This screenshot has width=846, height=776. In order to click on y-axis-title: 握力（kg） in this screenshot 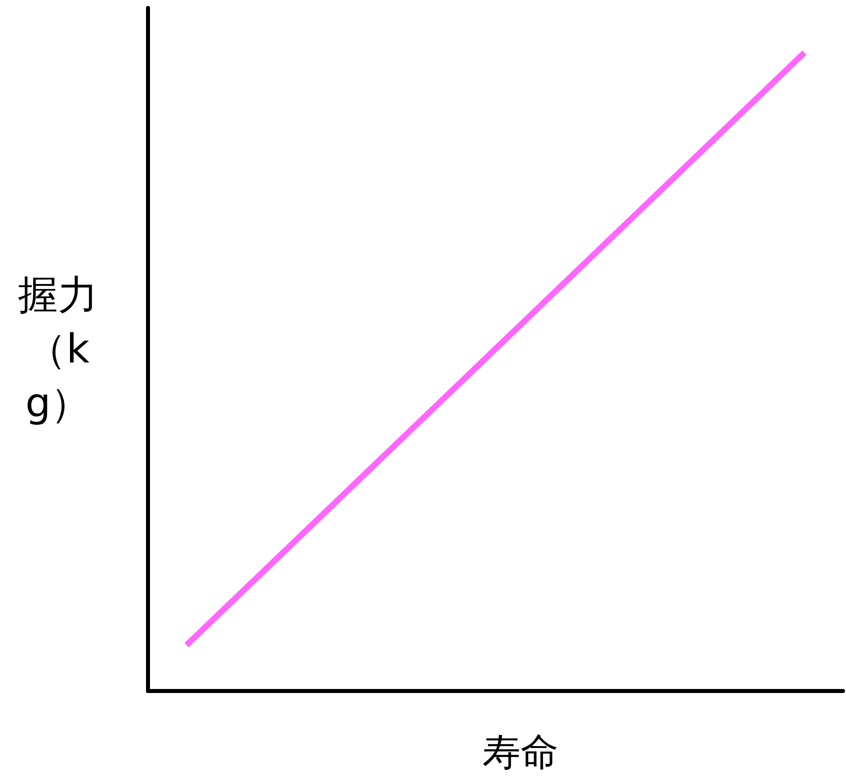, I will do `click(58, 349)`.